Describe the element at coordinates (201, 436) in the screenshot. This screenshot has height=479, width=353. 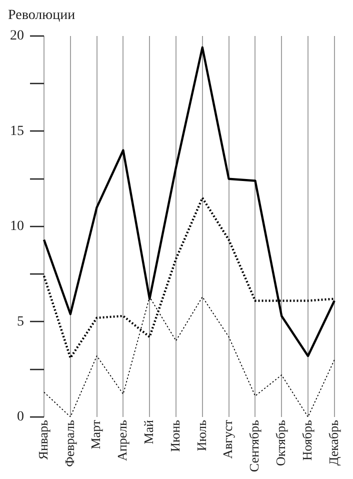
I see `x-tick-label: Июль` at that location.